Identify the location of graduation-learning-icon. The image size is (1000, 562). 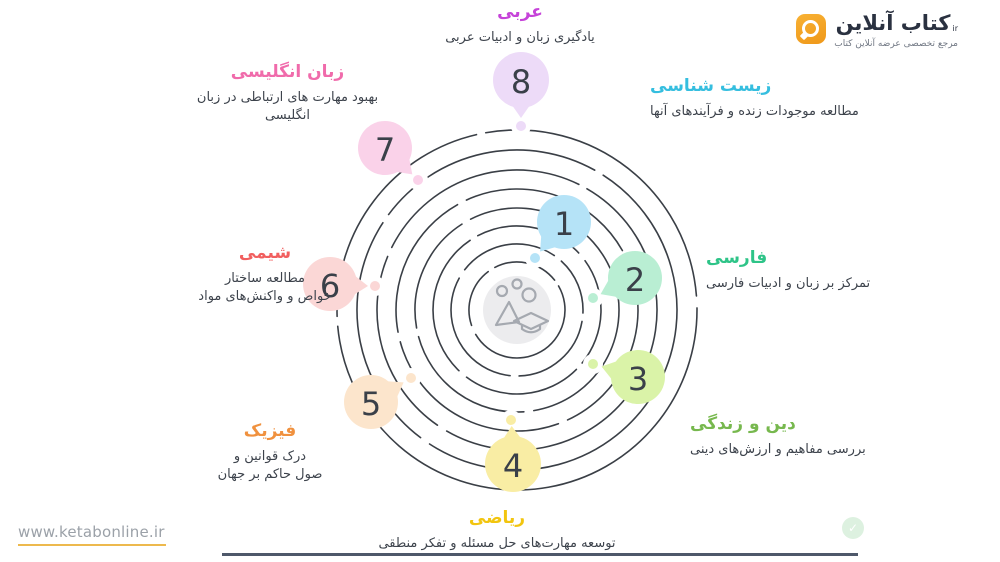
(522, 306).